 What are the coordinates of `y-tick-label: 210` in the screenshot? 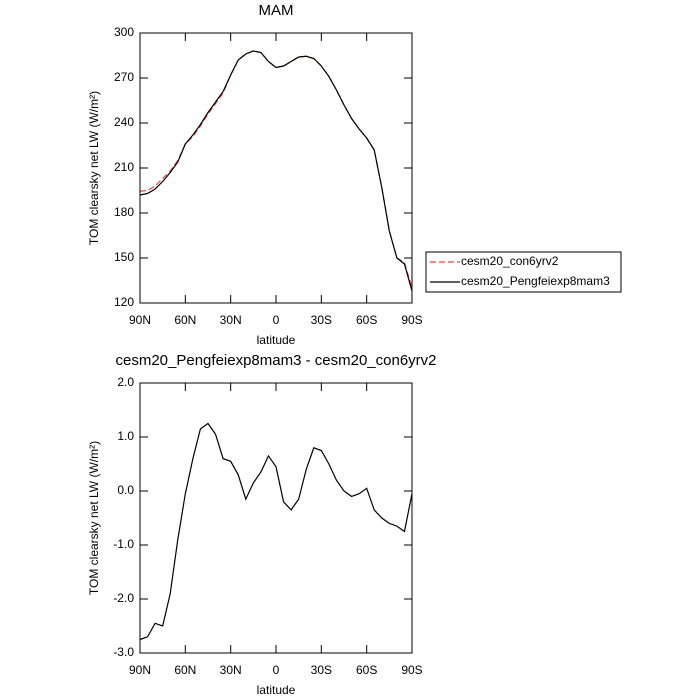 It's located at (124, 167).